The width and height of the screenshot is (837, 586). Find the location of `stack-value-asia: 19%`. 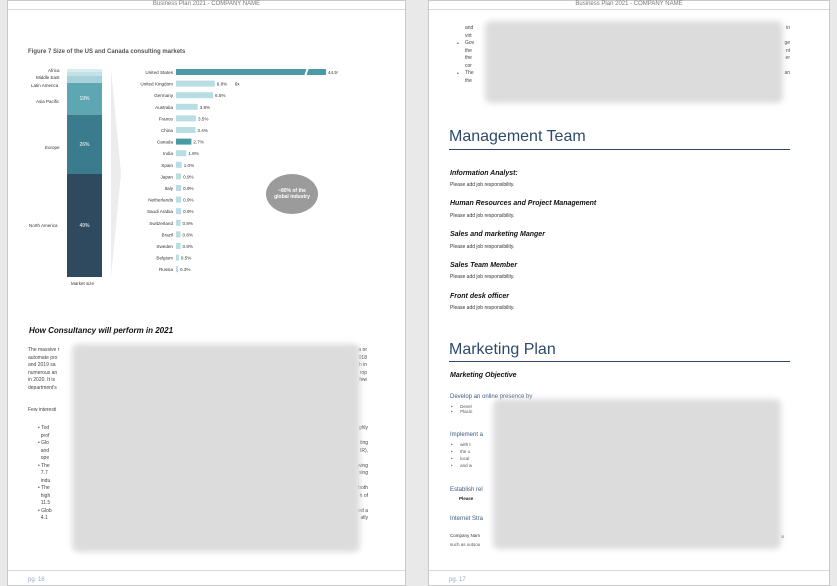

stack-value-asia: 19% is located at coordinates (84, 99).